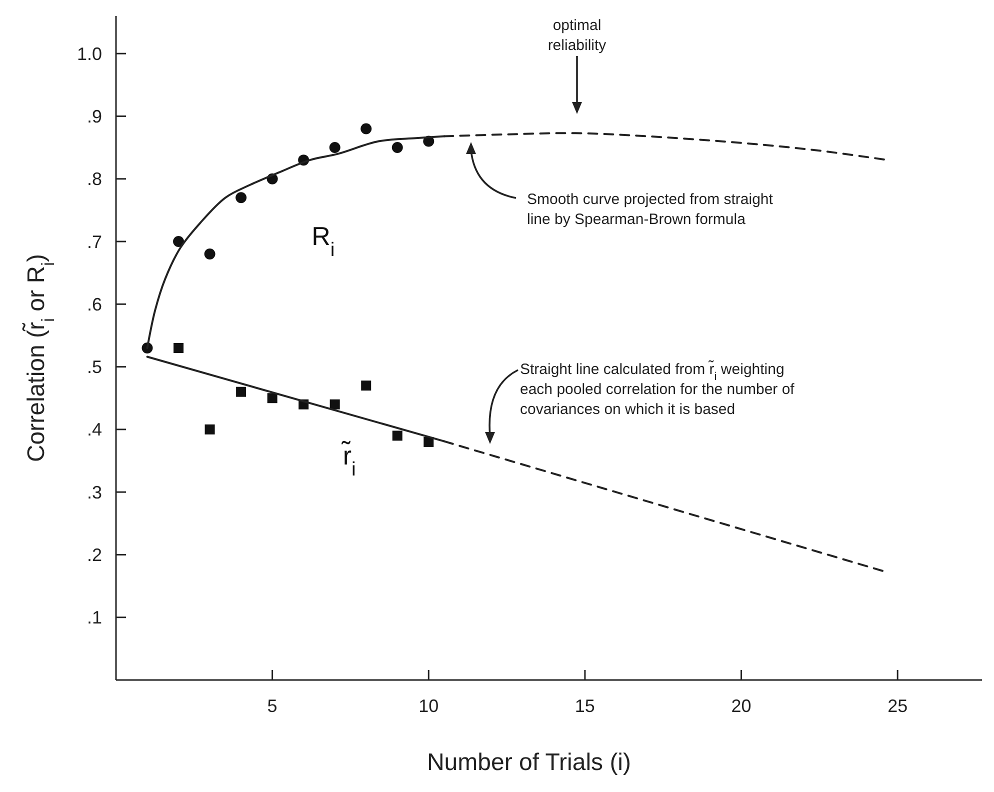  I want to click on annotation: Straight line calculated from r̃$_{i}$ weighting each pooled correlation for the number of covariances on which it is based, so click(658, 389).